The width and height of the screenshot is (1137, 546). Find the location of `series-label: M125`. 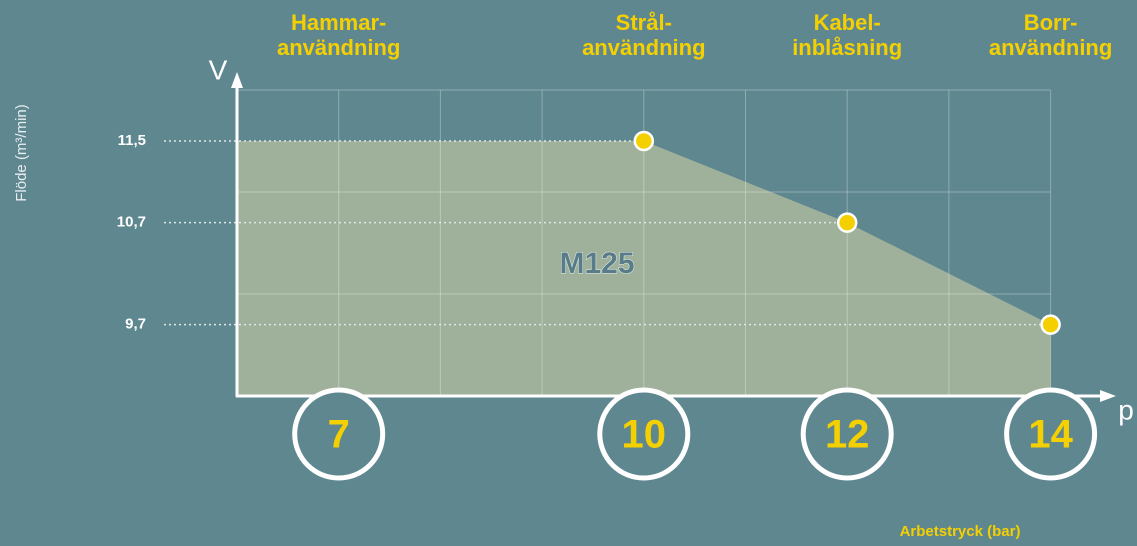

series-label: M125 is located at coordinates (596, 263).